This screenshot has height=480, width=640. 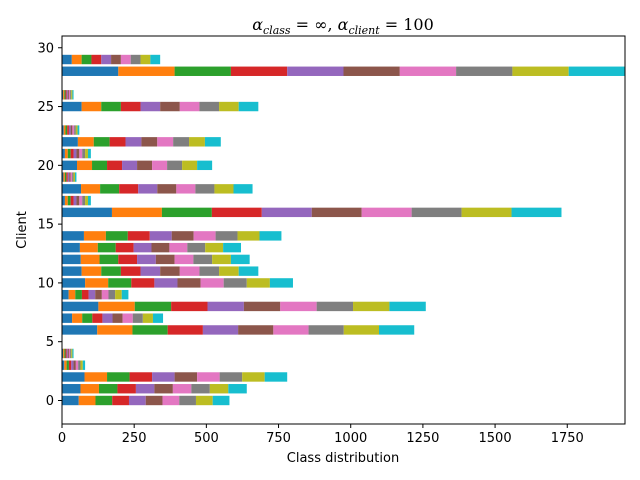 What do you see at coordinates (206, 438) in the screenshot?
I see `x-tick-label: 500` at bounding box center [206, 438].